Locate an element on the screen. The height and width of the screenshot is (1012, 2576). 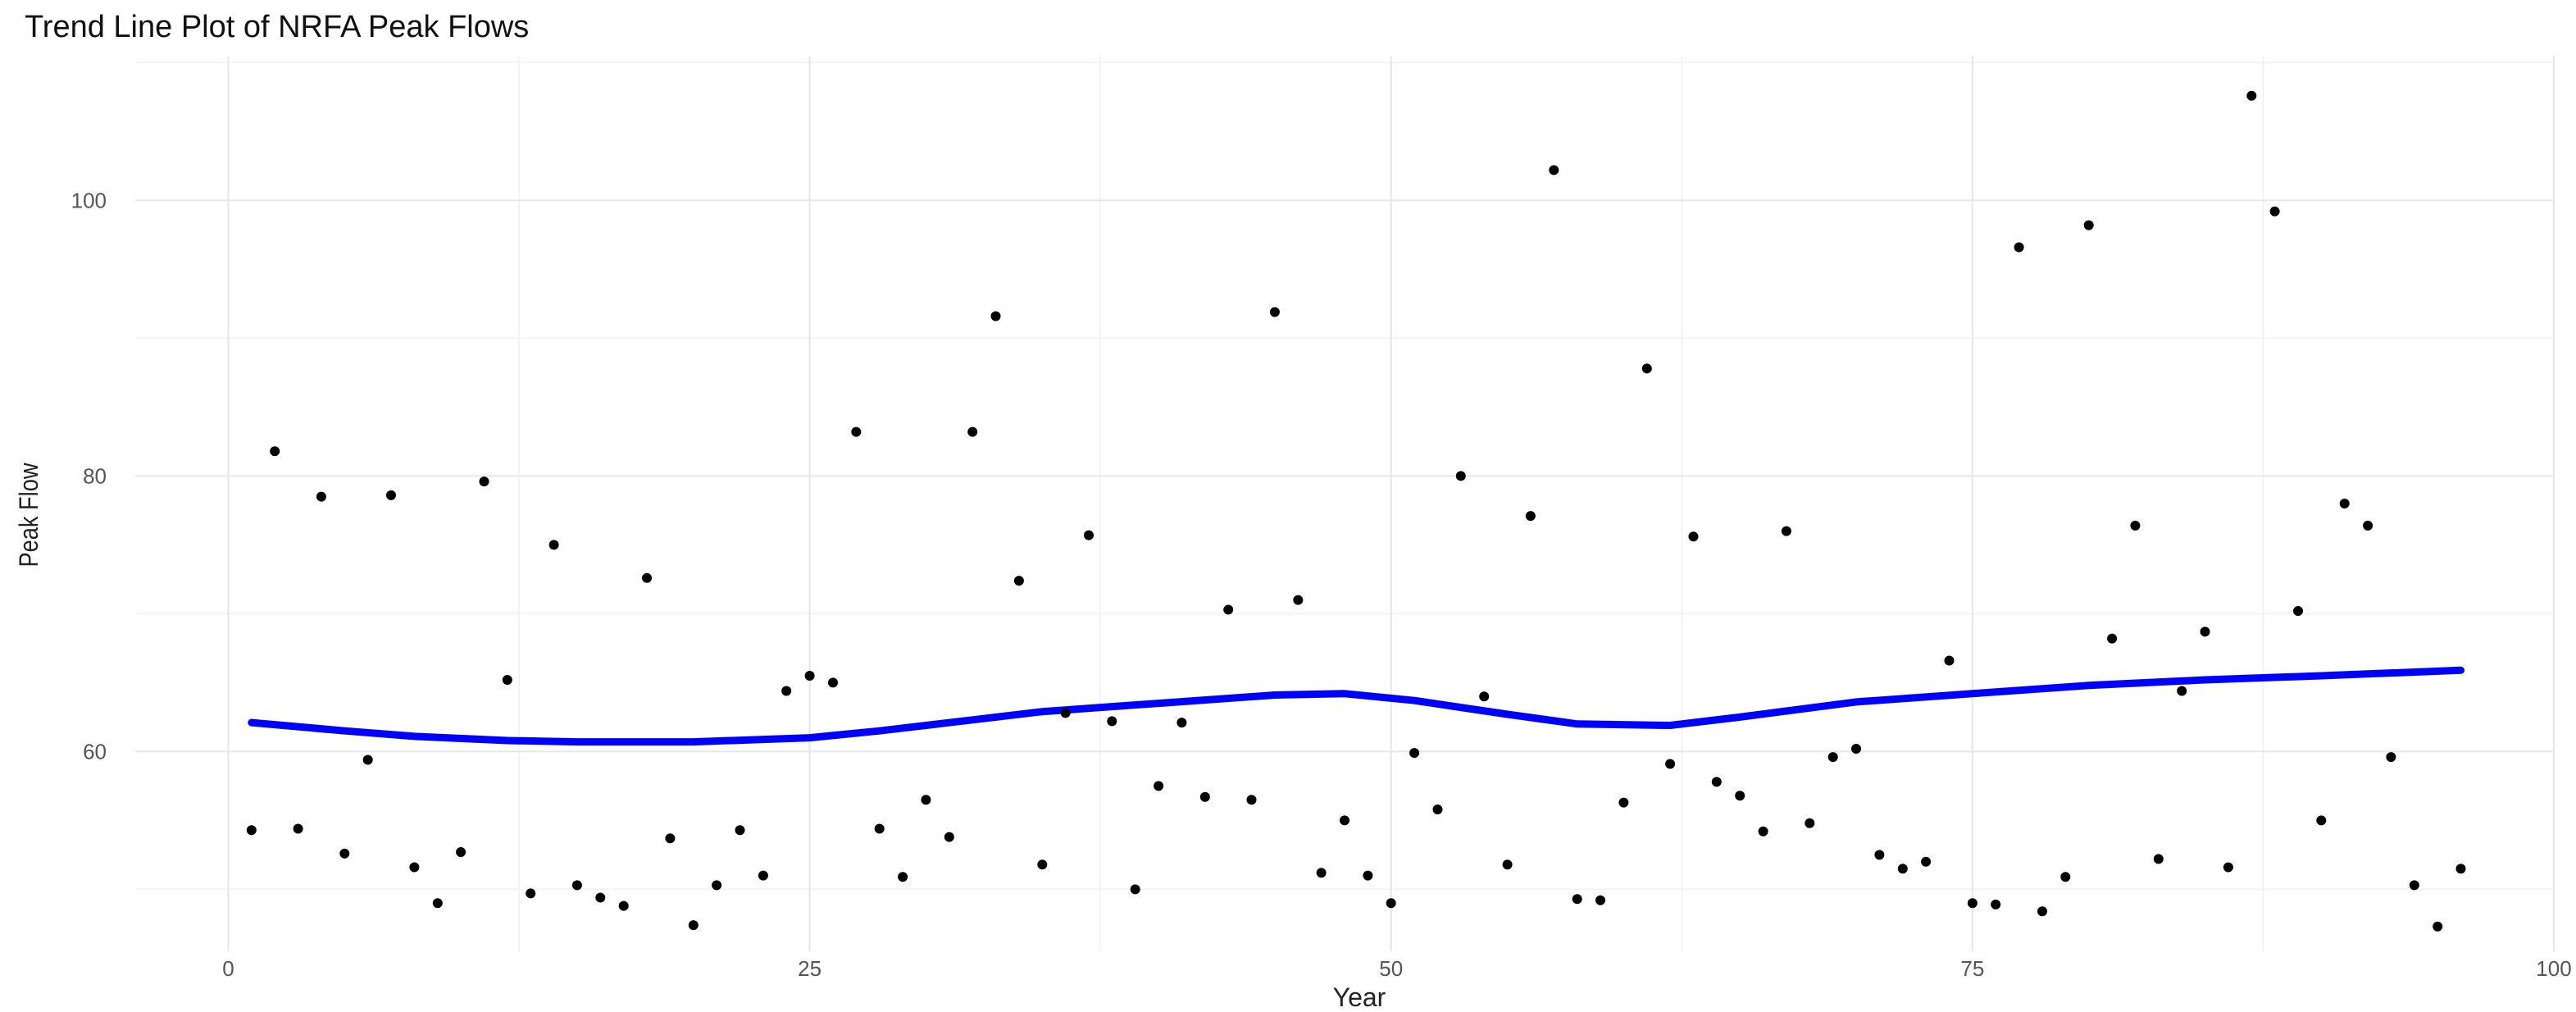
y-tick-label: 80 is located at coordinates (95, 476).